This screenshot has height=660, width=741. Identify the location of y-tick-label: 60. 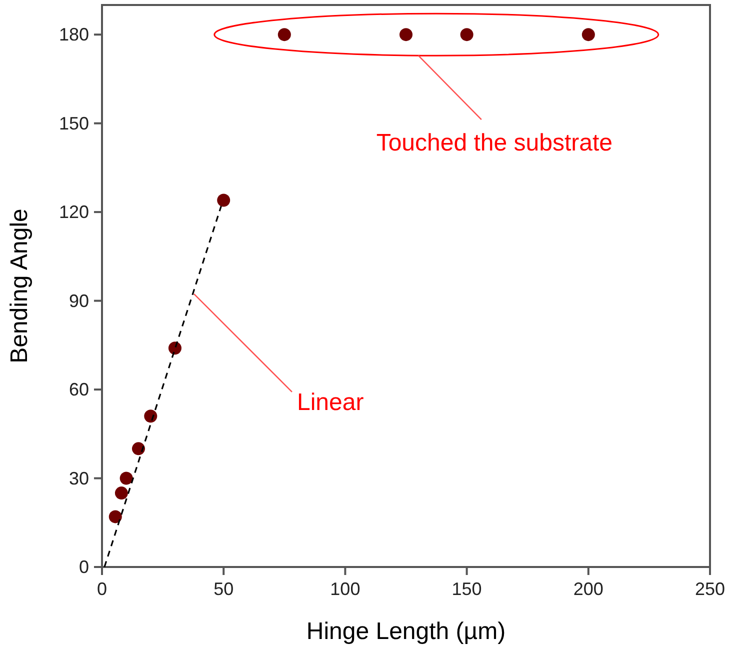
(78, 390).